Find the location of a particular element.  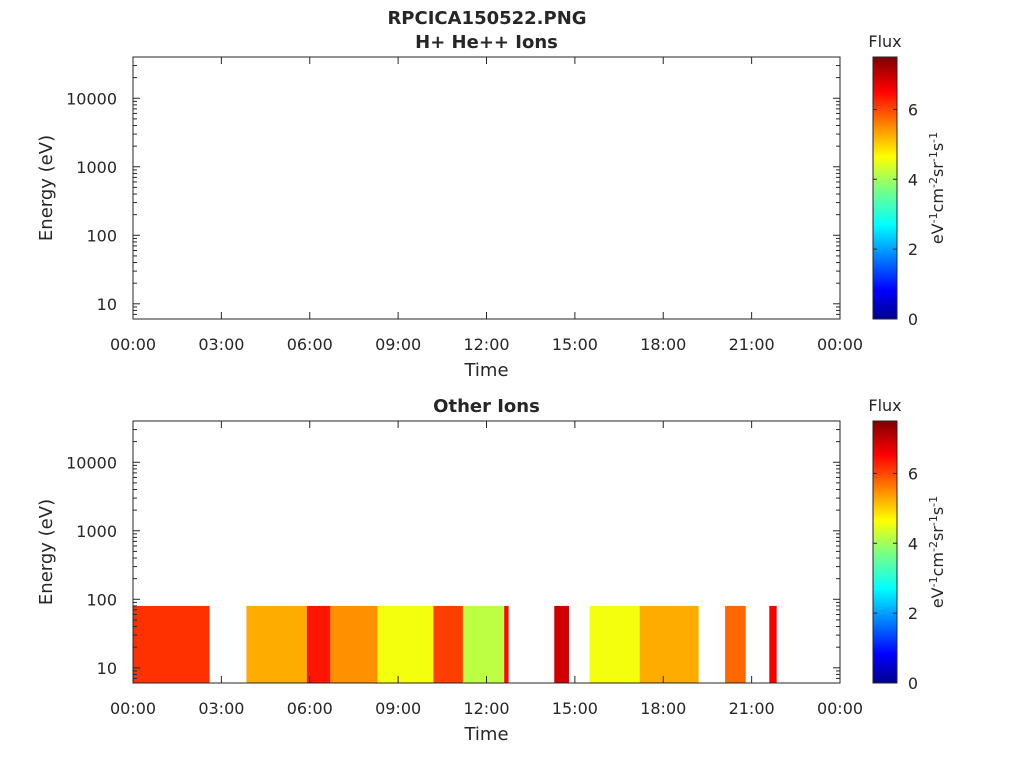

figure-title: RPCICA150522.PNG is located at coordinates (486, 18).